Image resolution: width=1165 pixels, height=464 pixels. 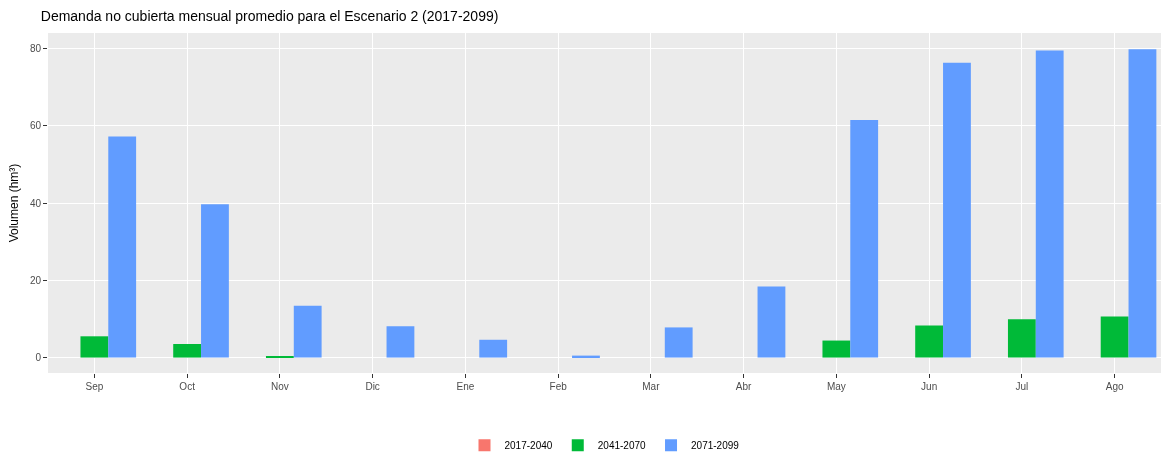 I want to click on x-tick-label: Nov, so click(x=279, y=386).